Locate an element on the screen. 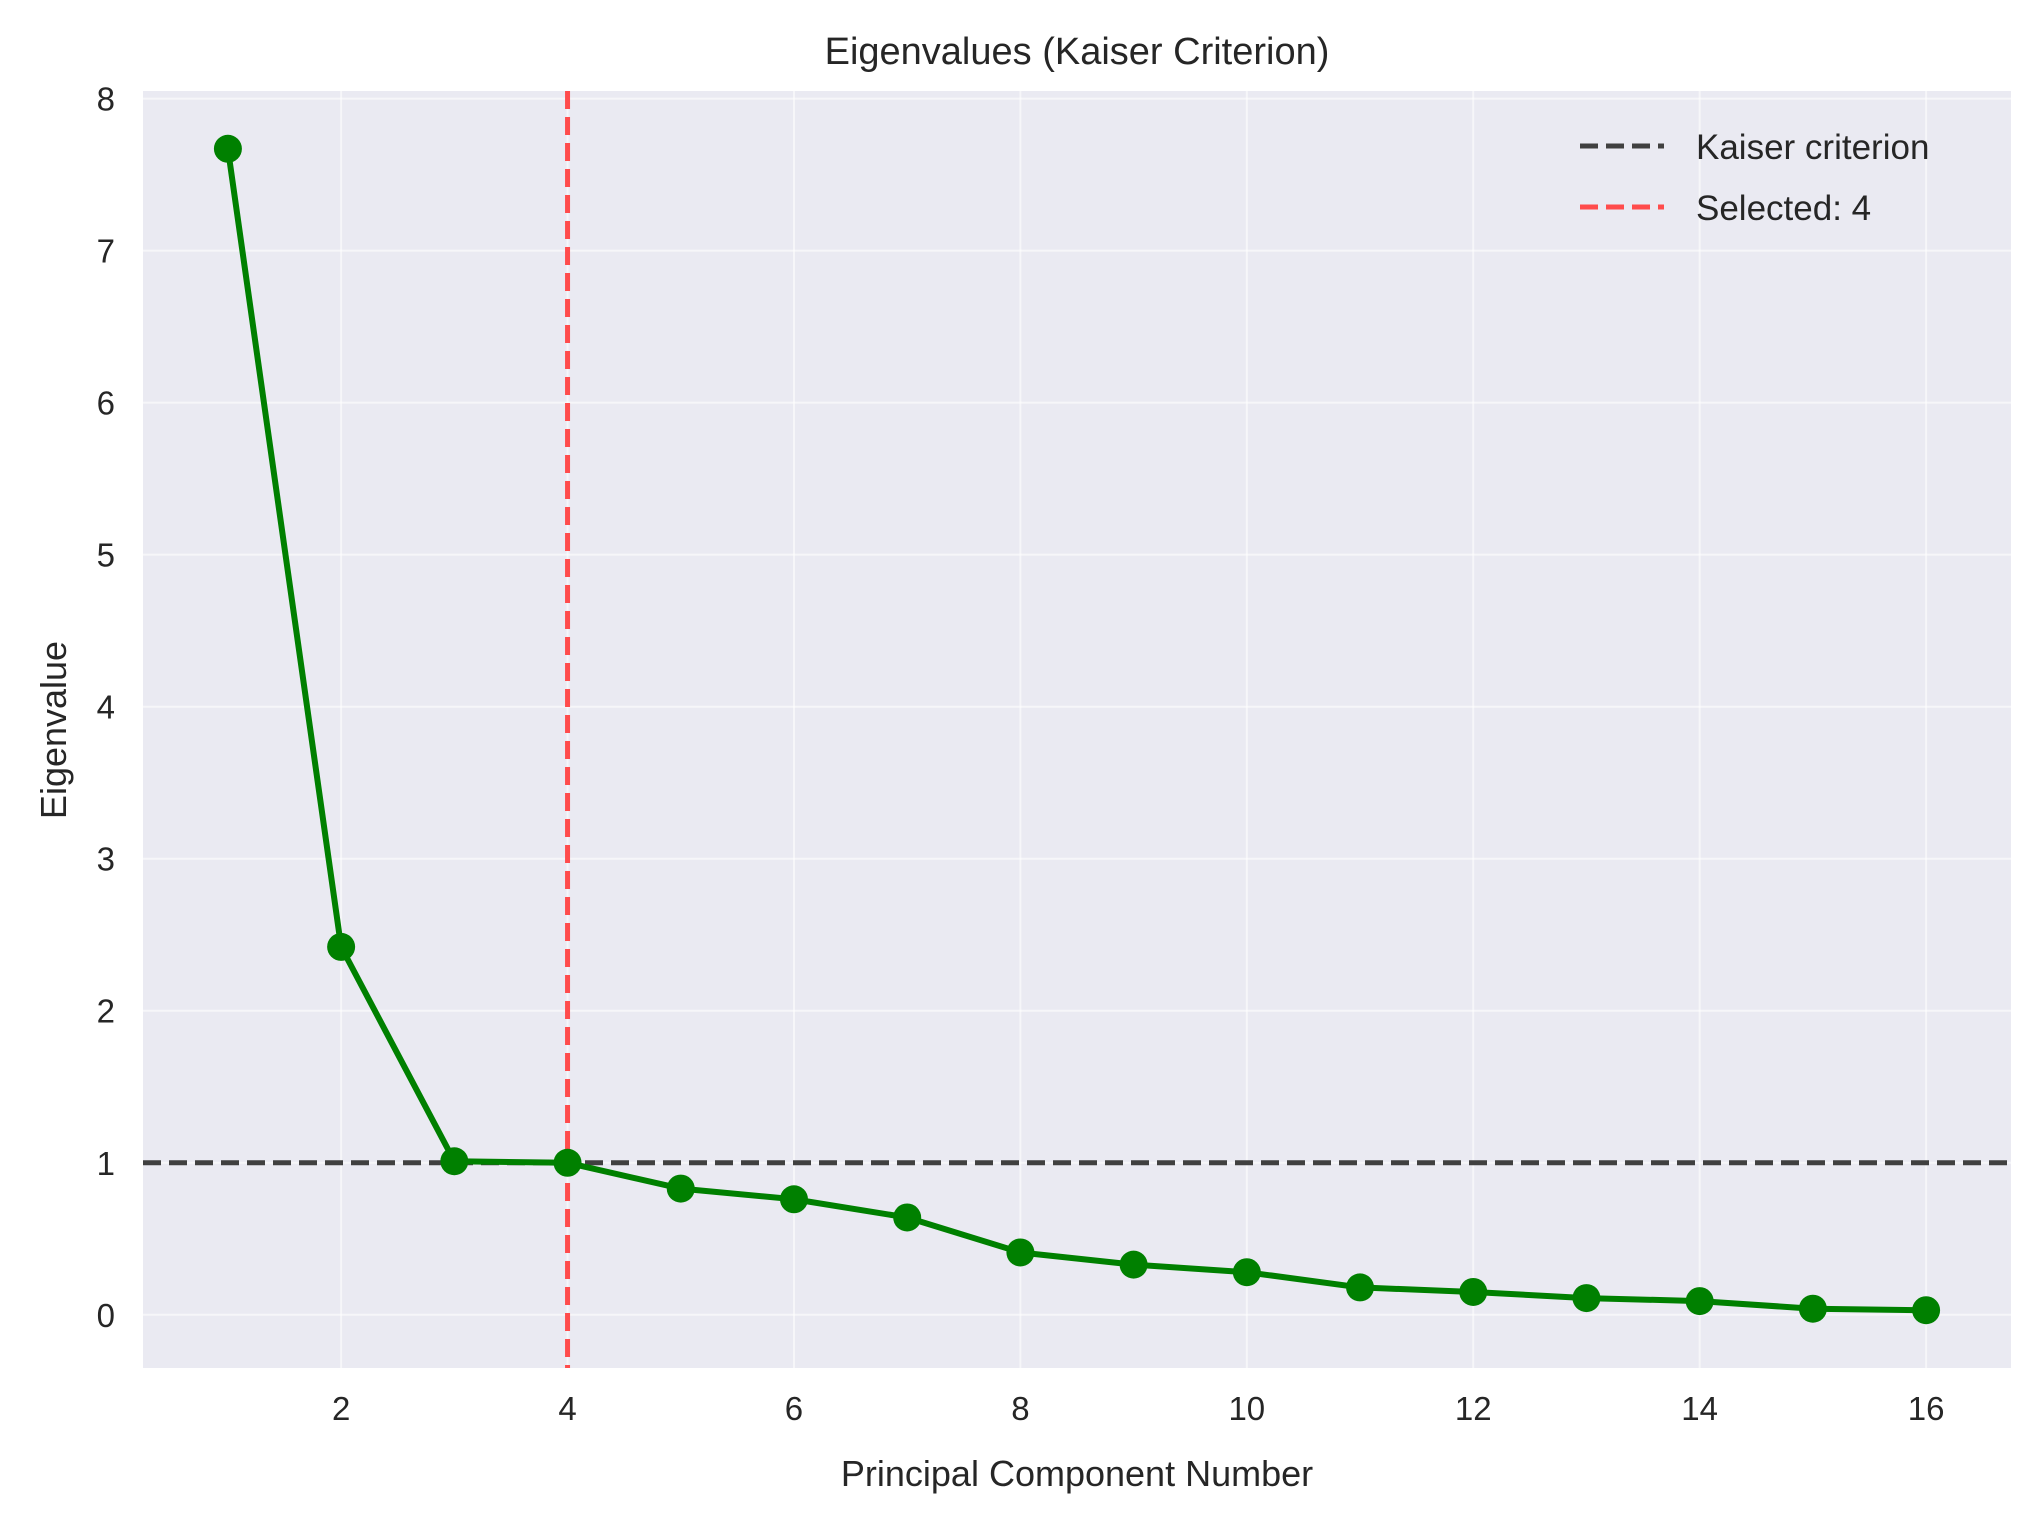 The height and width of the screenshot is (1526, 2033). y-tick-label: 4 is located at coordinates (106, 707).